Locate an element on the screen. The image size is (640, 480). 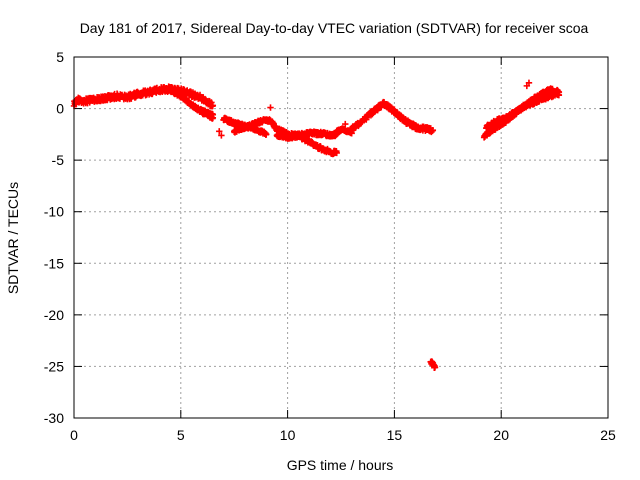
x-tick-label: 15 is located at coordinates (395, 435).